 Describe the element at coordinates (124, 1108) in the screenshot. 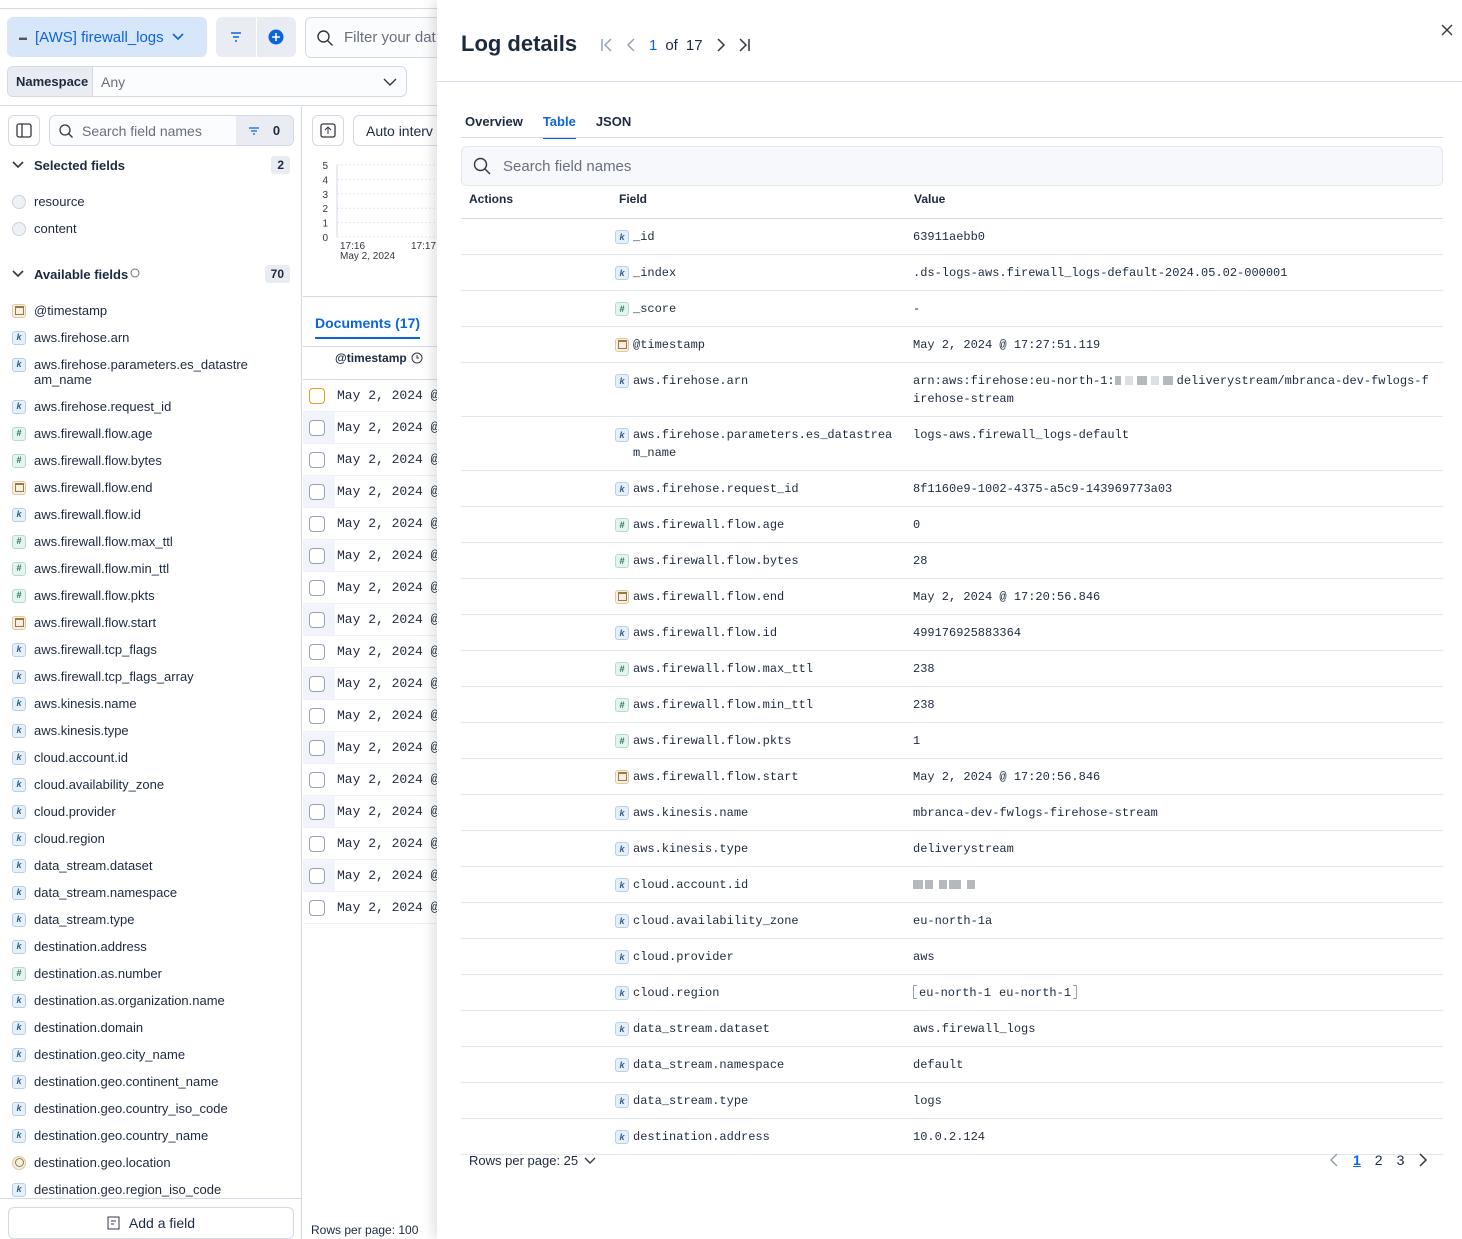

I see `field-item: k destination.geo.country_iso_code` at that location.